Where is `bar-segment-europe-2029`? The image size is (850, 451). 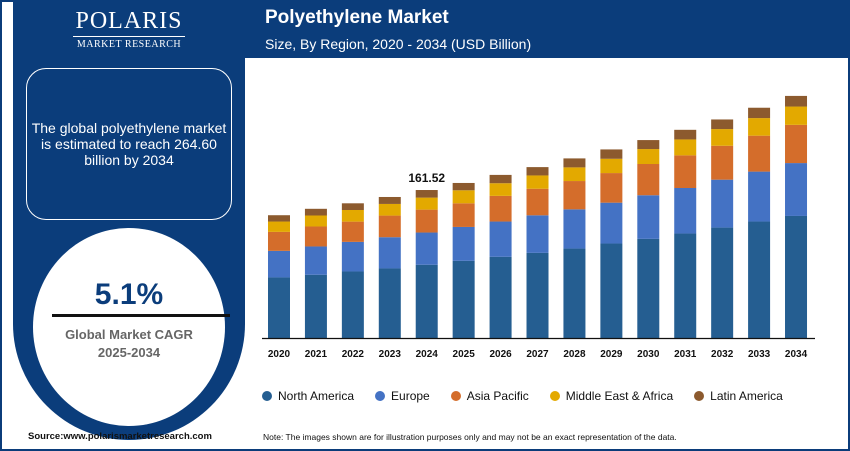 bar-segment-europe-2029 is located at coordinates (611, 223).